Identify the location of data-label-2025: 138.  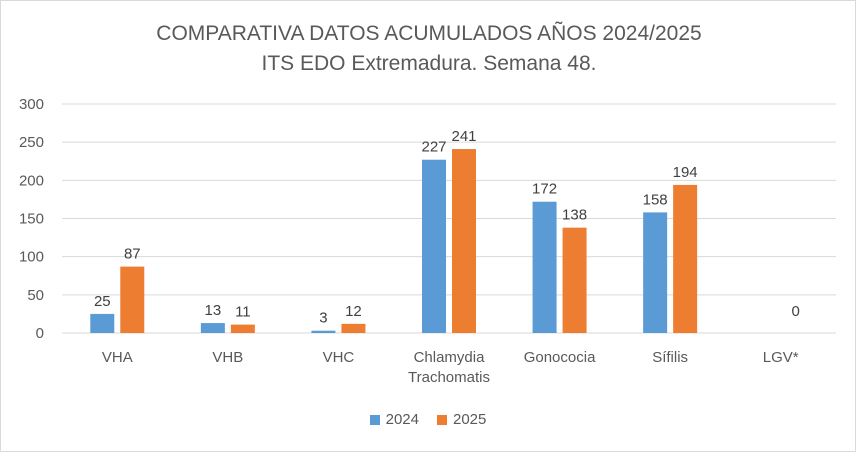
(574, 215).